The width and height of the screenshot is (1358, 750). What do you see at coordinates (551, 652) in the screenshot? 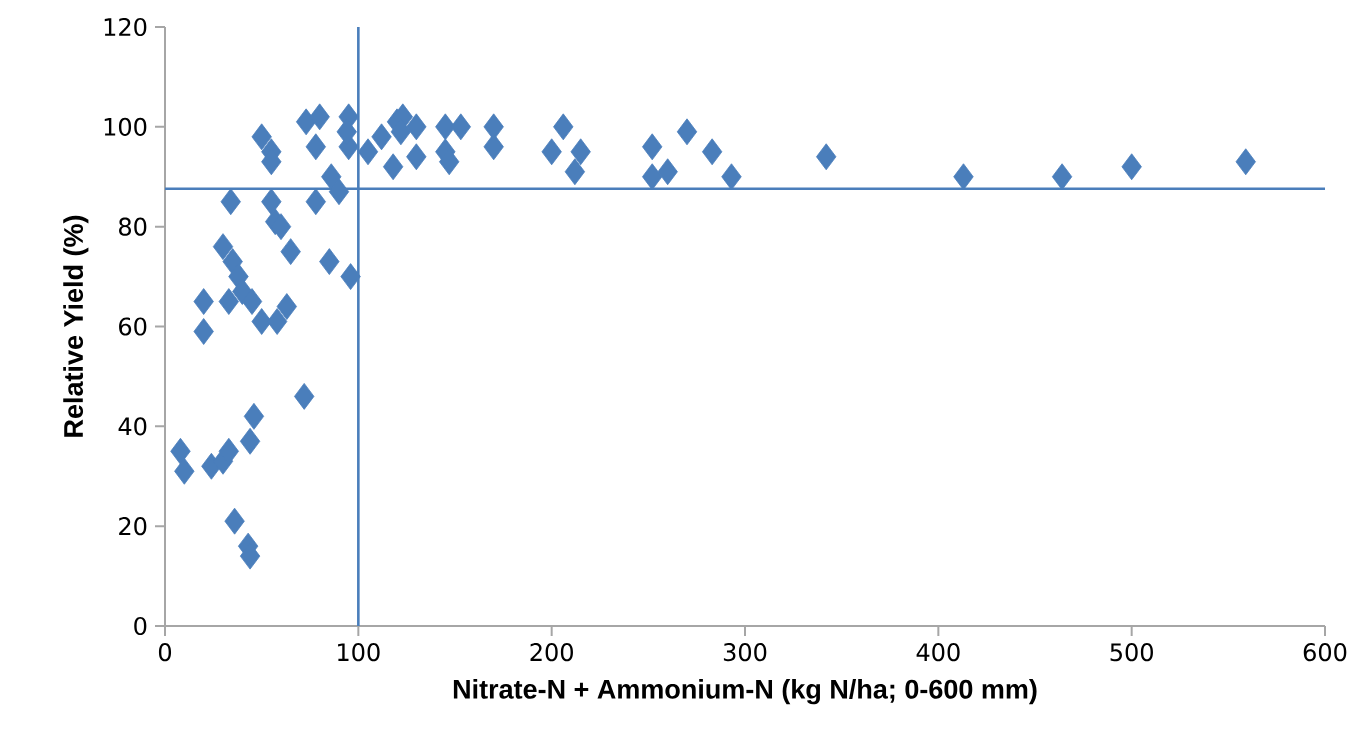
I see `x-tick-label: 200` at bounding box center [551, 652].